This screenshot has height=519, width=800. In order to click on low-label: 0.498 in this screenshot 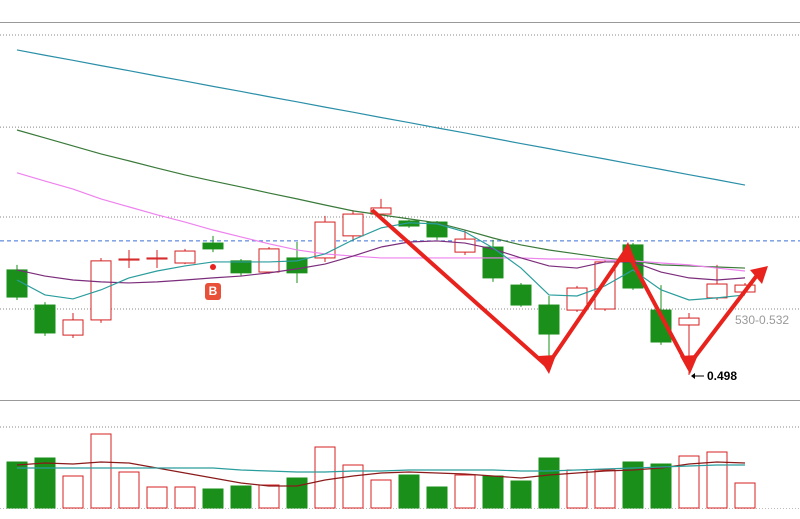, I will do `click(722, 376)`.